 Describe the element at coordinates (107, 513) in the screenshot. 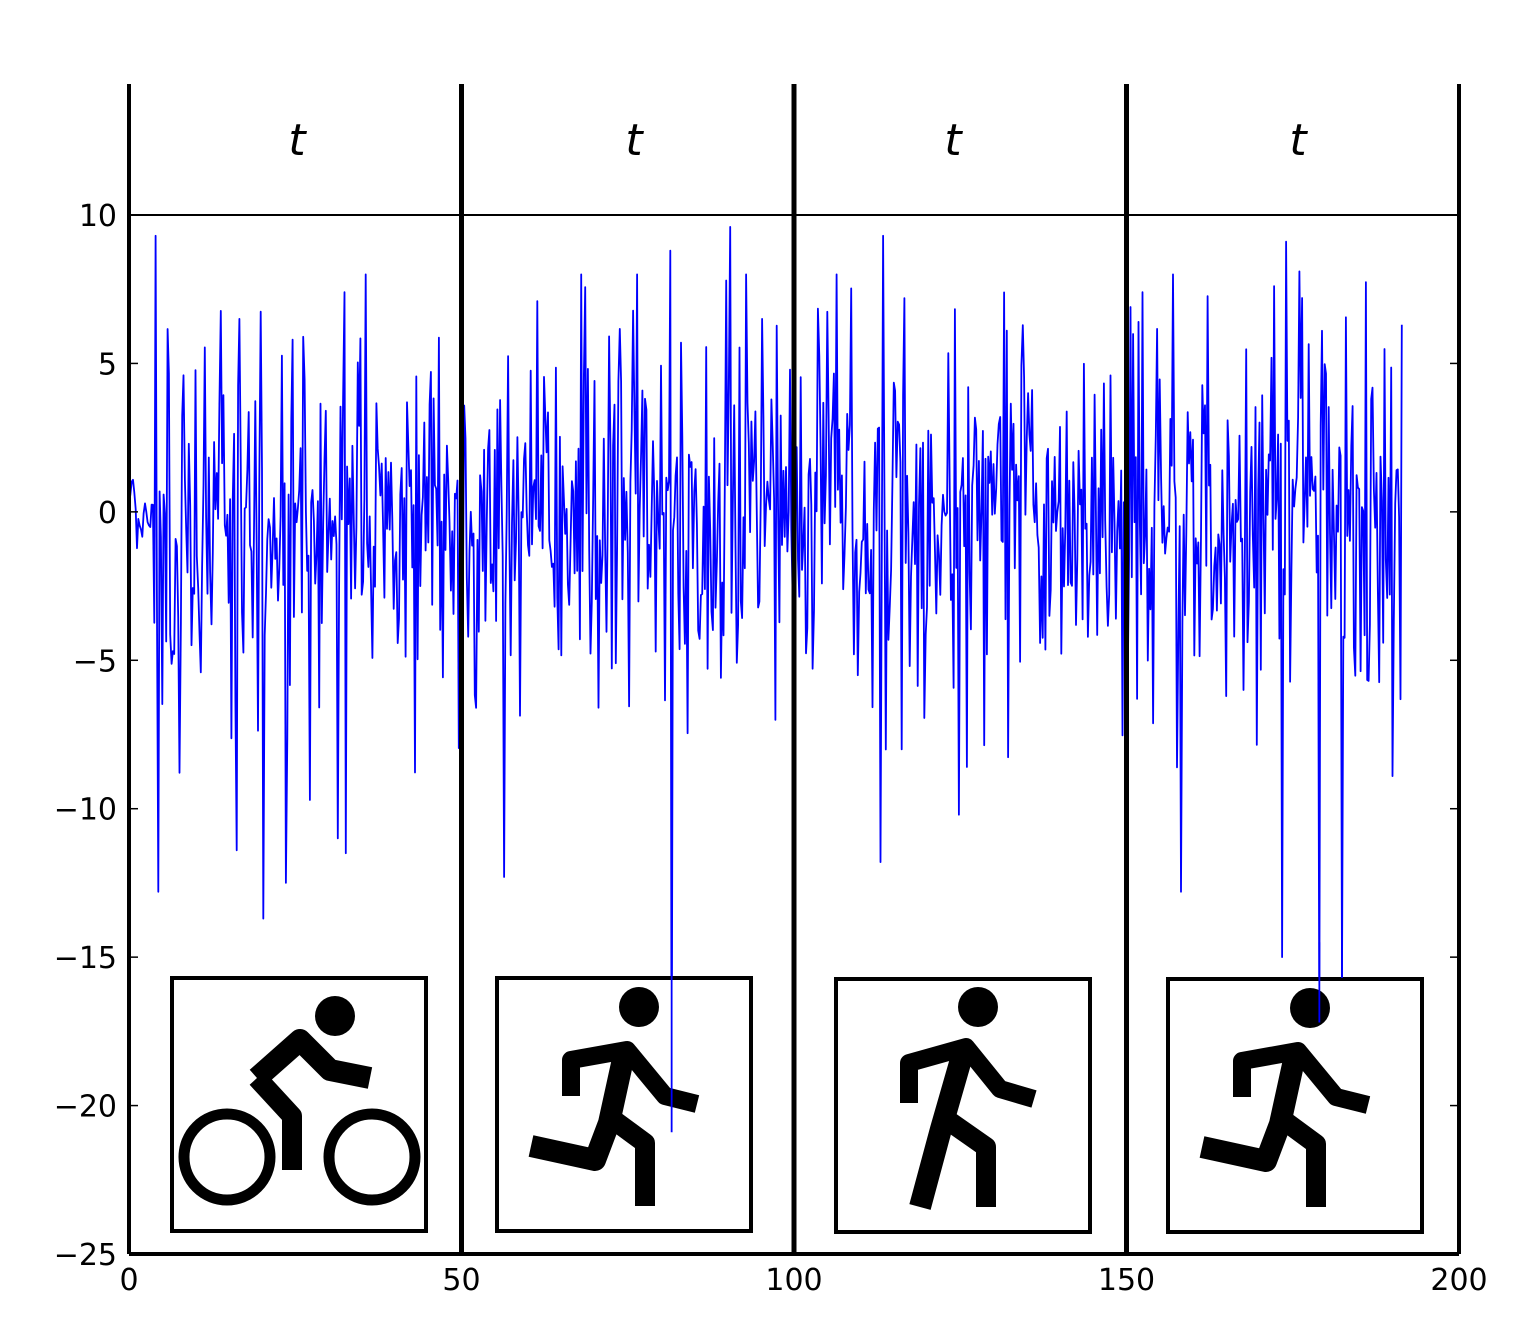

I see `y-tick-label: 0` at that location.